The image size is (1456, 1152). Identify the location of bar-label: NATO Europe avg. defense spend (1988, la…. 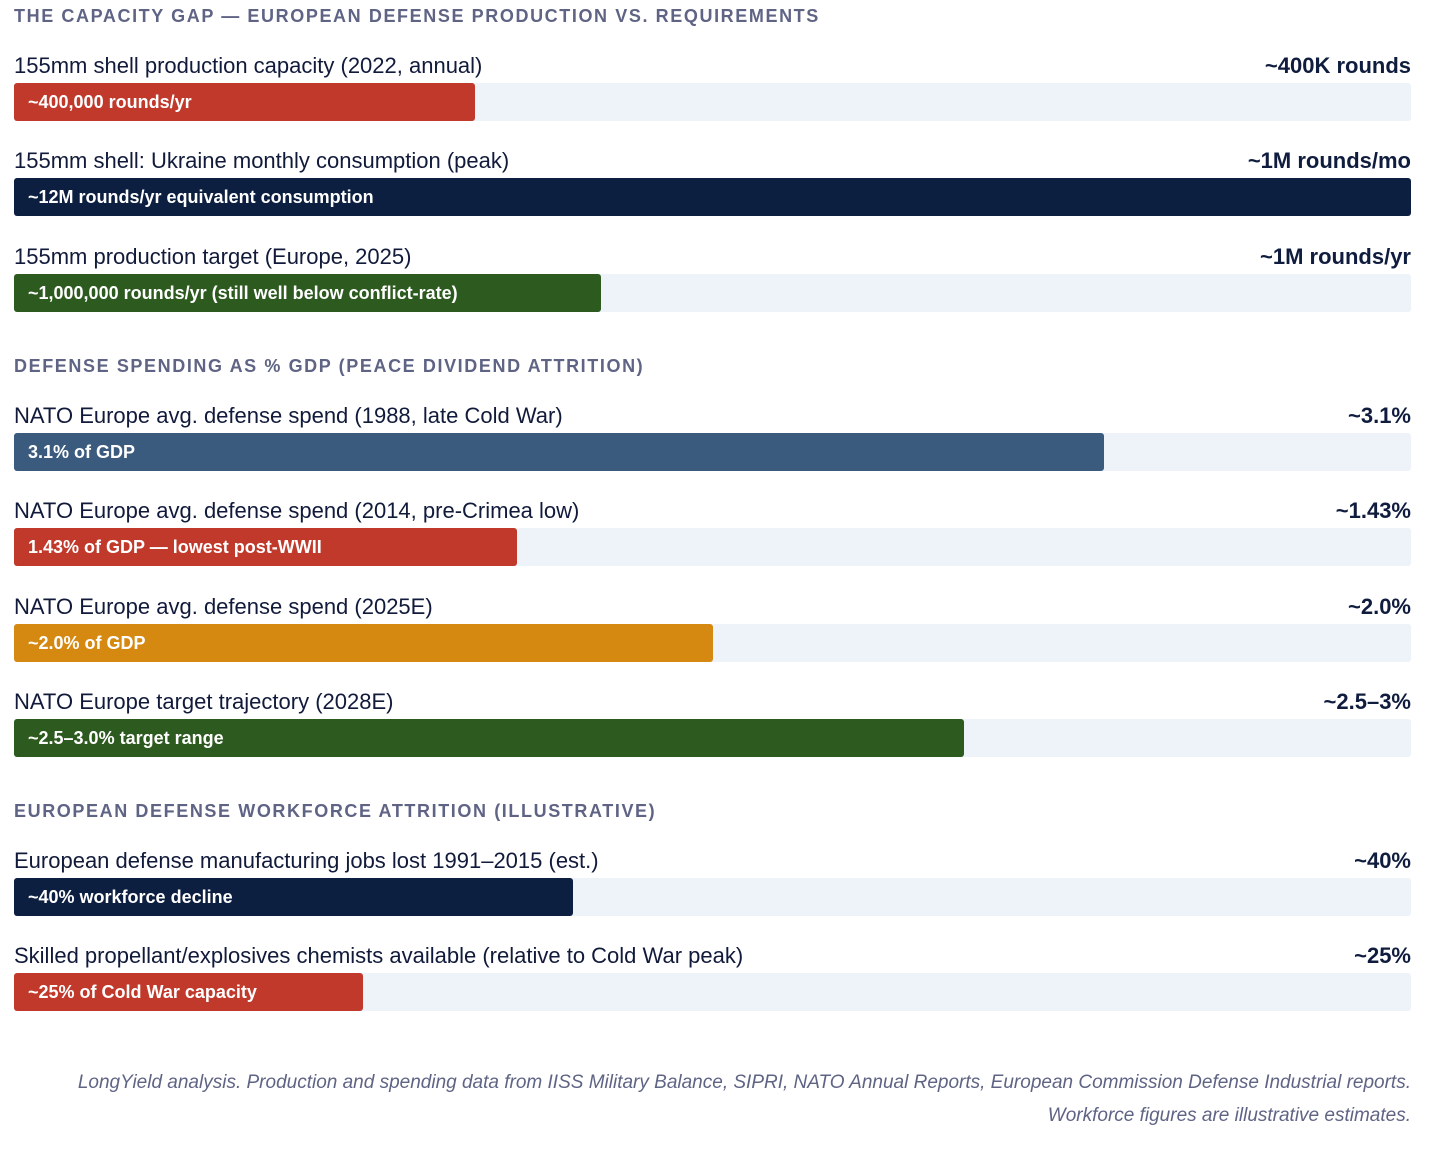
(288, 415).